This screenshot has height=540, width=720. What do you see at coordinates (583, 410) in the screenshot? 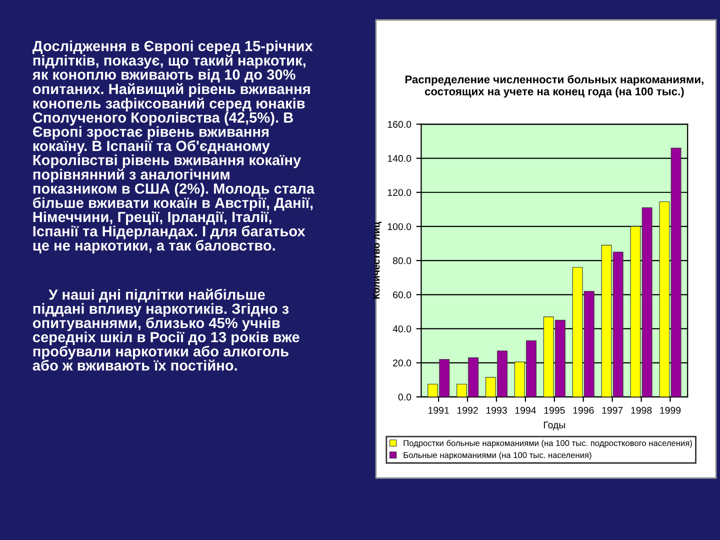
I see `x-tick-label: 1996` at bounding box center [583, 410].